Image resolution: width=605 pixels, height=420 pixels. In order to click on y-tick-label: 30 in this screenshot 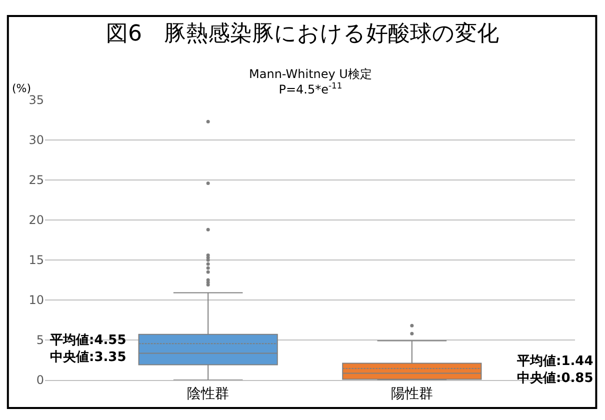, I will do `click(36, 140)`.